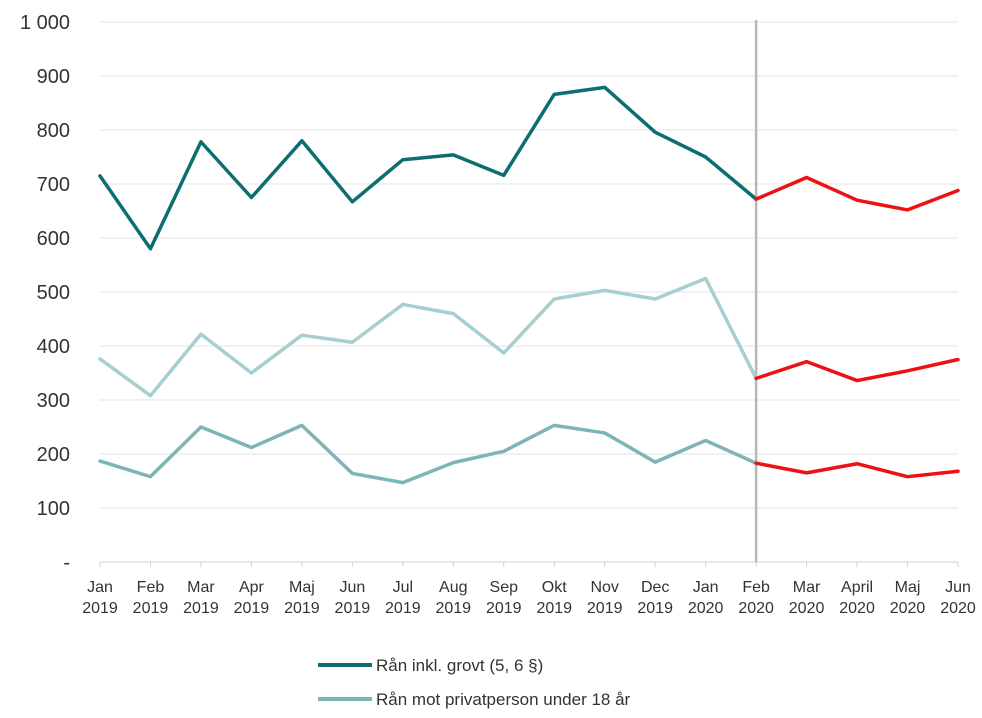  I want to click on y-axis-ticks: - 100 200 300 400 500 600 700 800 900 1 000, so click(45, 293).